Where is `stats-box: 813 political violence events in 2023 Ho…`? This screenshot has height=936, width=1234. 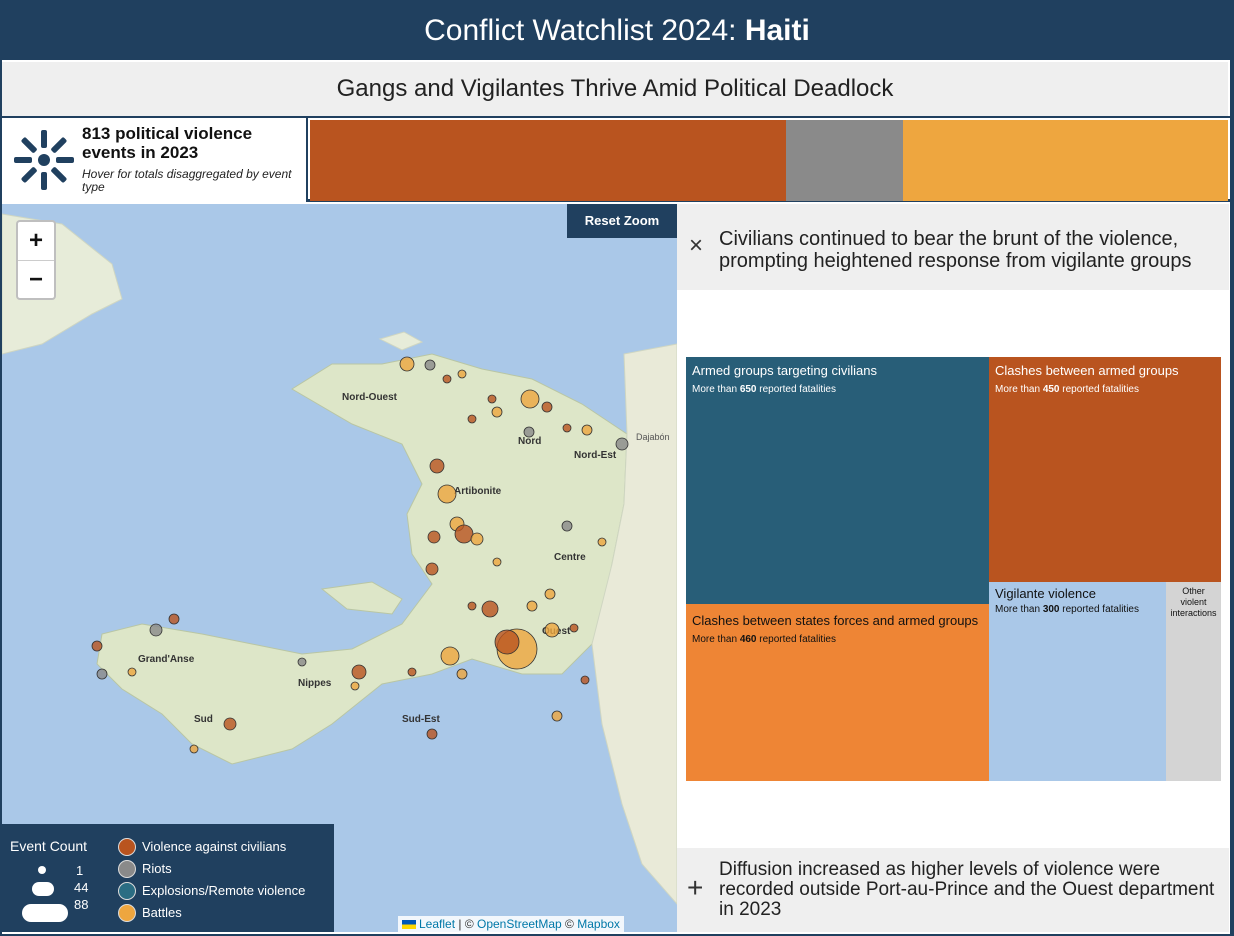
stats-box: 813 political violence events in 2023 Ho… is located at coordinates (155, 160).